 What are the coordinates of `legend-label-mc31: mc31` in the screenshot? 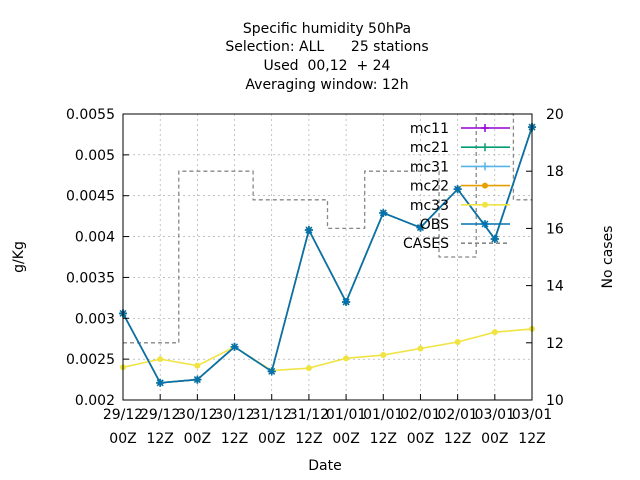 It's located at (429, 167).